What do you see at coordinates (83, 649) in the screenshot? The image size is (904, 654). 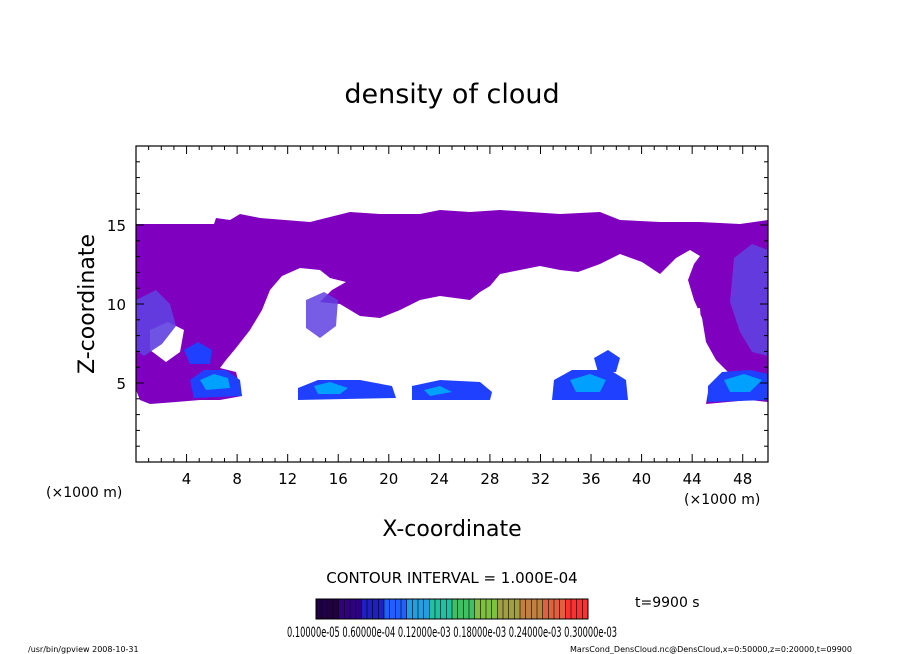 I see `footer-left: /usr/bin/gpview 2008-10-31` at bounding box center [83, 649].